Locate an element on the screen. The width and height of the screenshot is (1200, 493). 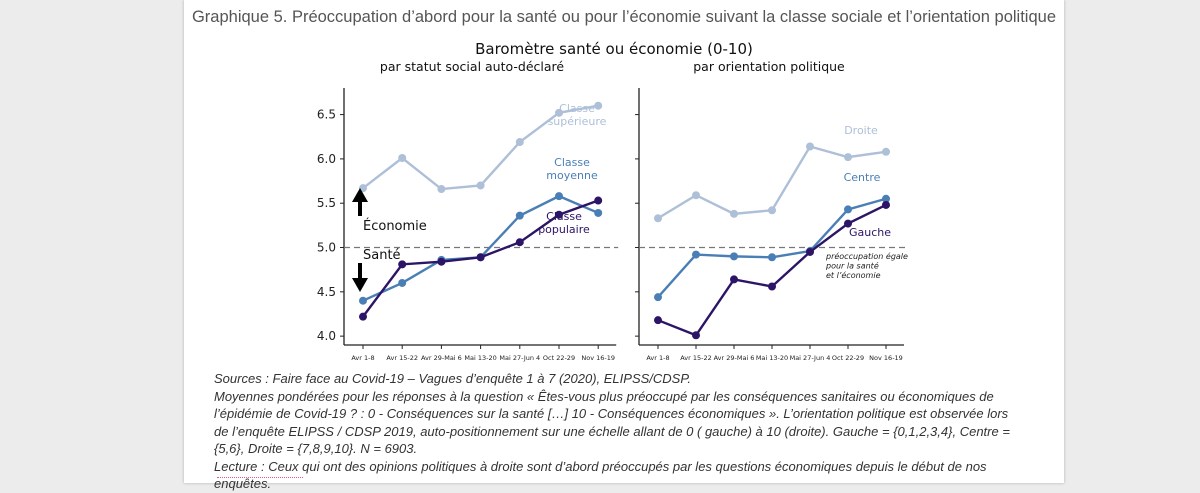
chart-suptitle: Baromètre santé ou économie (0-10) is located at coordinates (614, 49).